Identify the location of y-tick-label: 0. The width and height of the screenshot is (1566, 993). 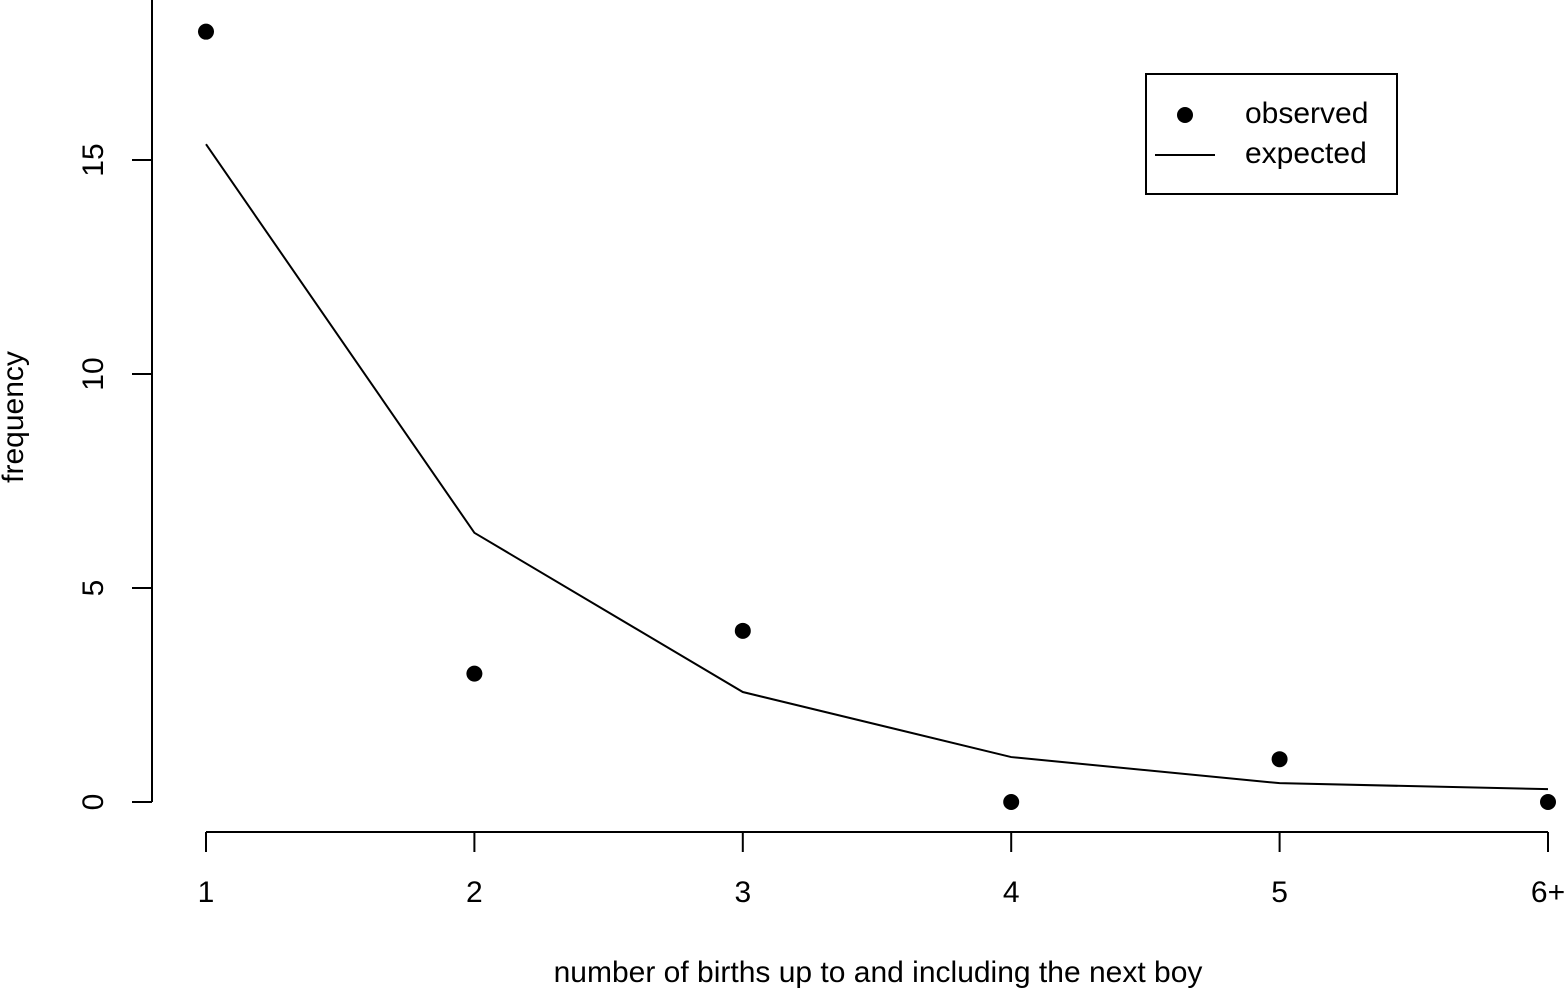
(93, 802).